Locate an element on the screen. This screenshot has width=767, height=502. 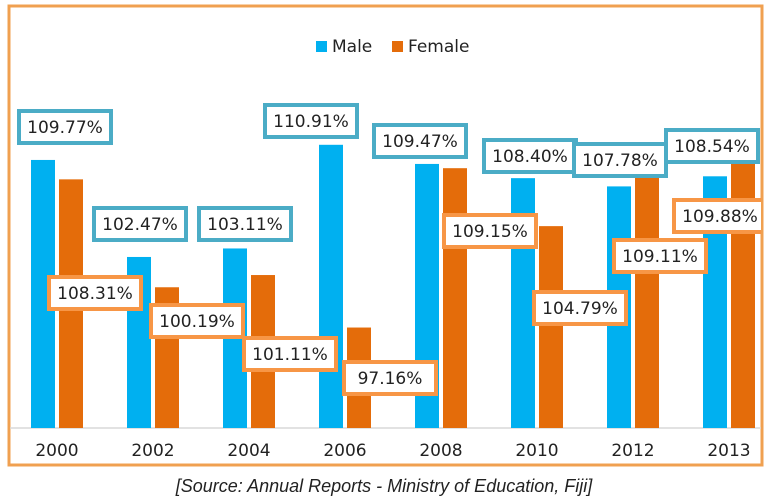
data-label: 107.78% is located at coordinates (620, 161).